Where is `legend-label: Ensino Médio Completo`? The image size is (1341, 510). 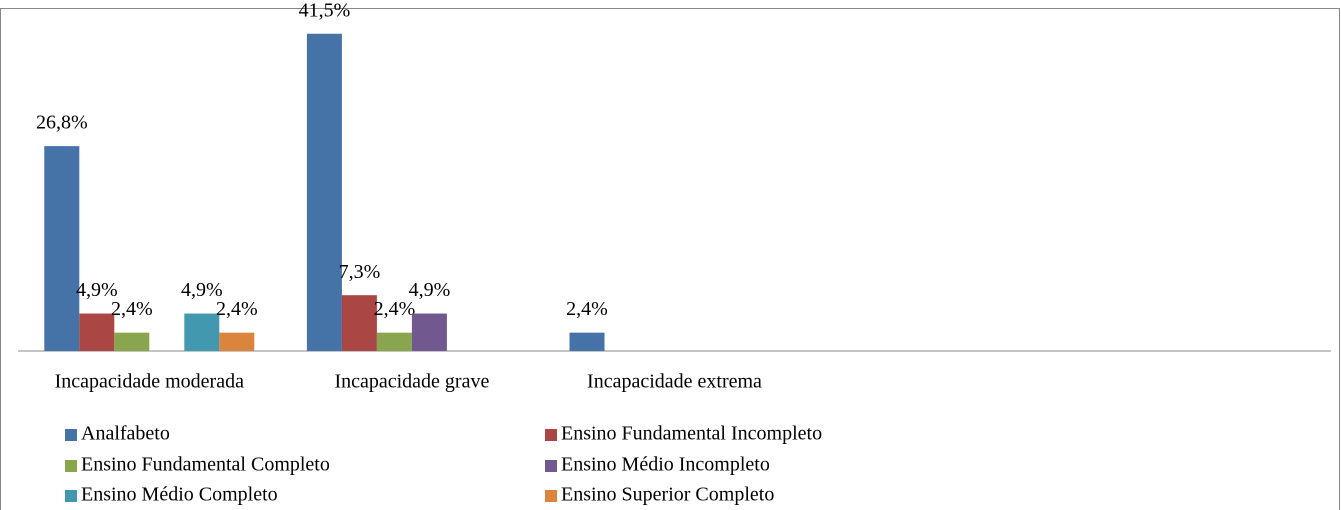
legend-label: Ensino Médio Completo is located at coordinates (179, 495).